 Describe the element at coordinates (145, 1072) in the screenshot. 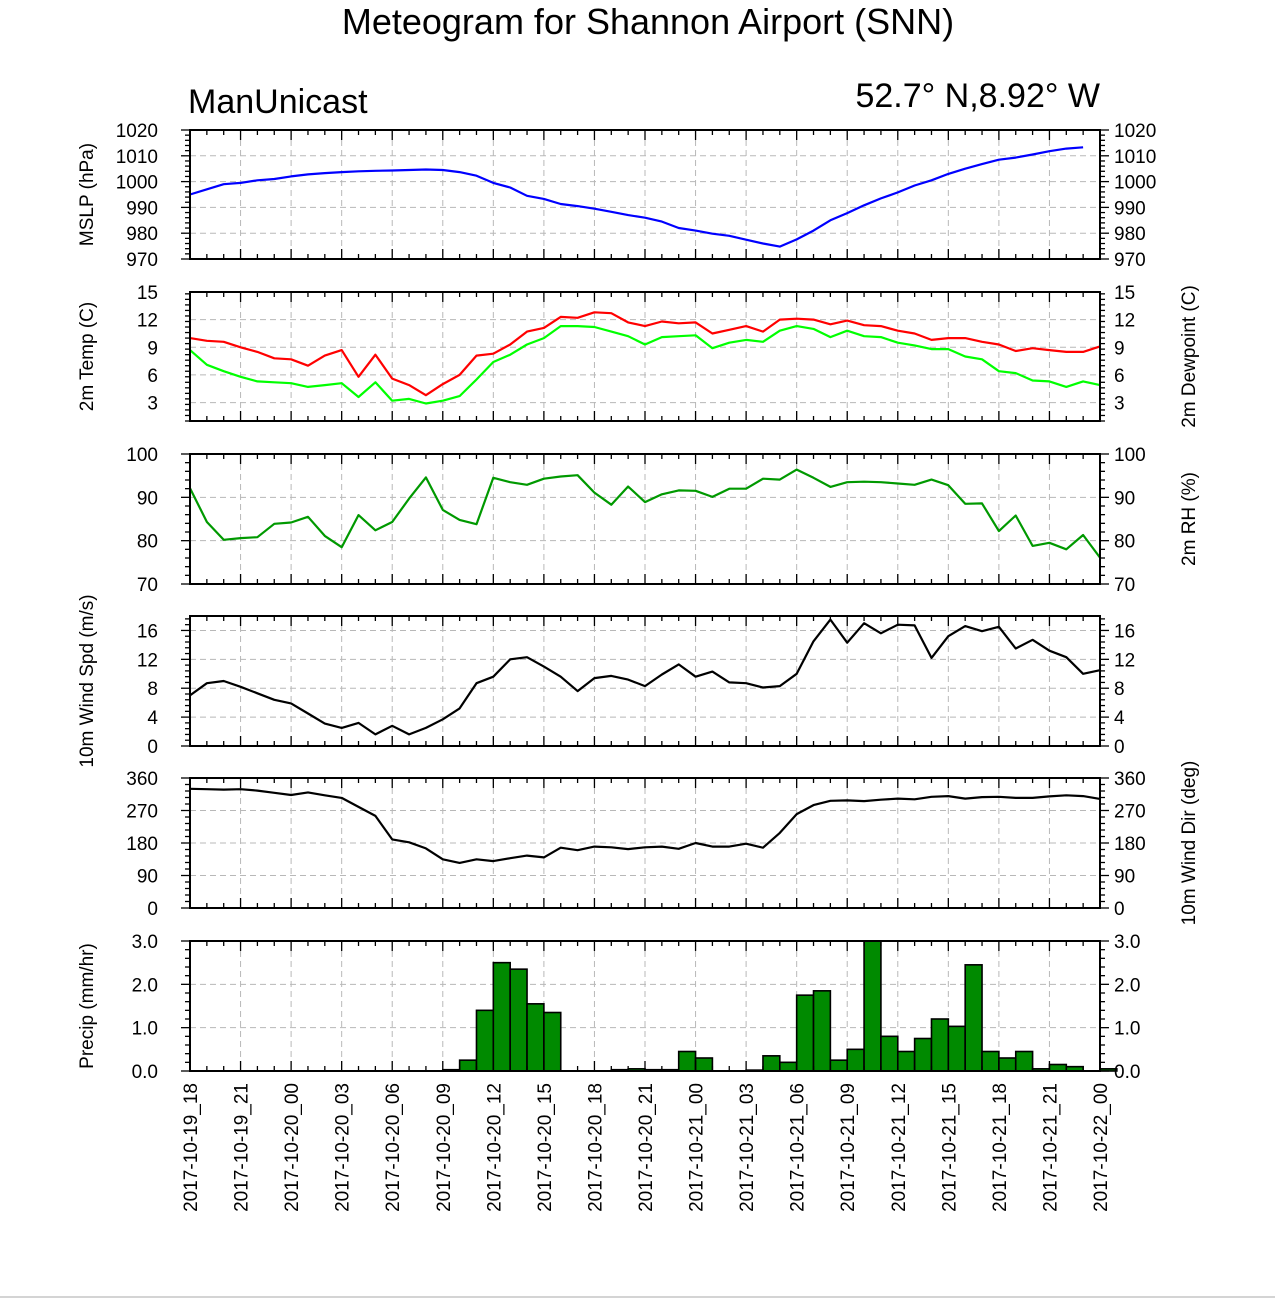

I see `y-tick-label-left: 0.0` at that location.